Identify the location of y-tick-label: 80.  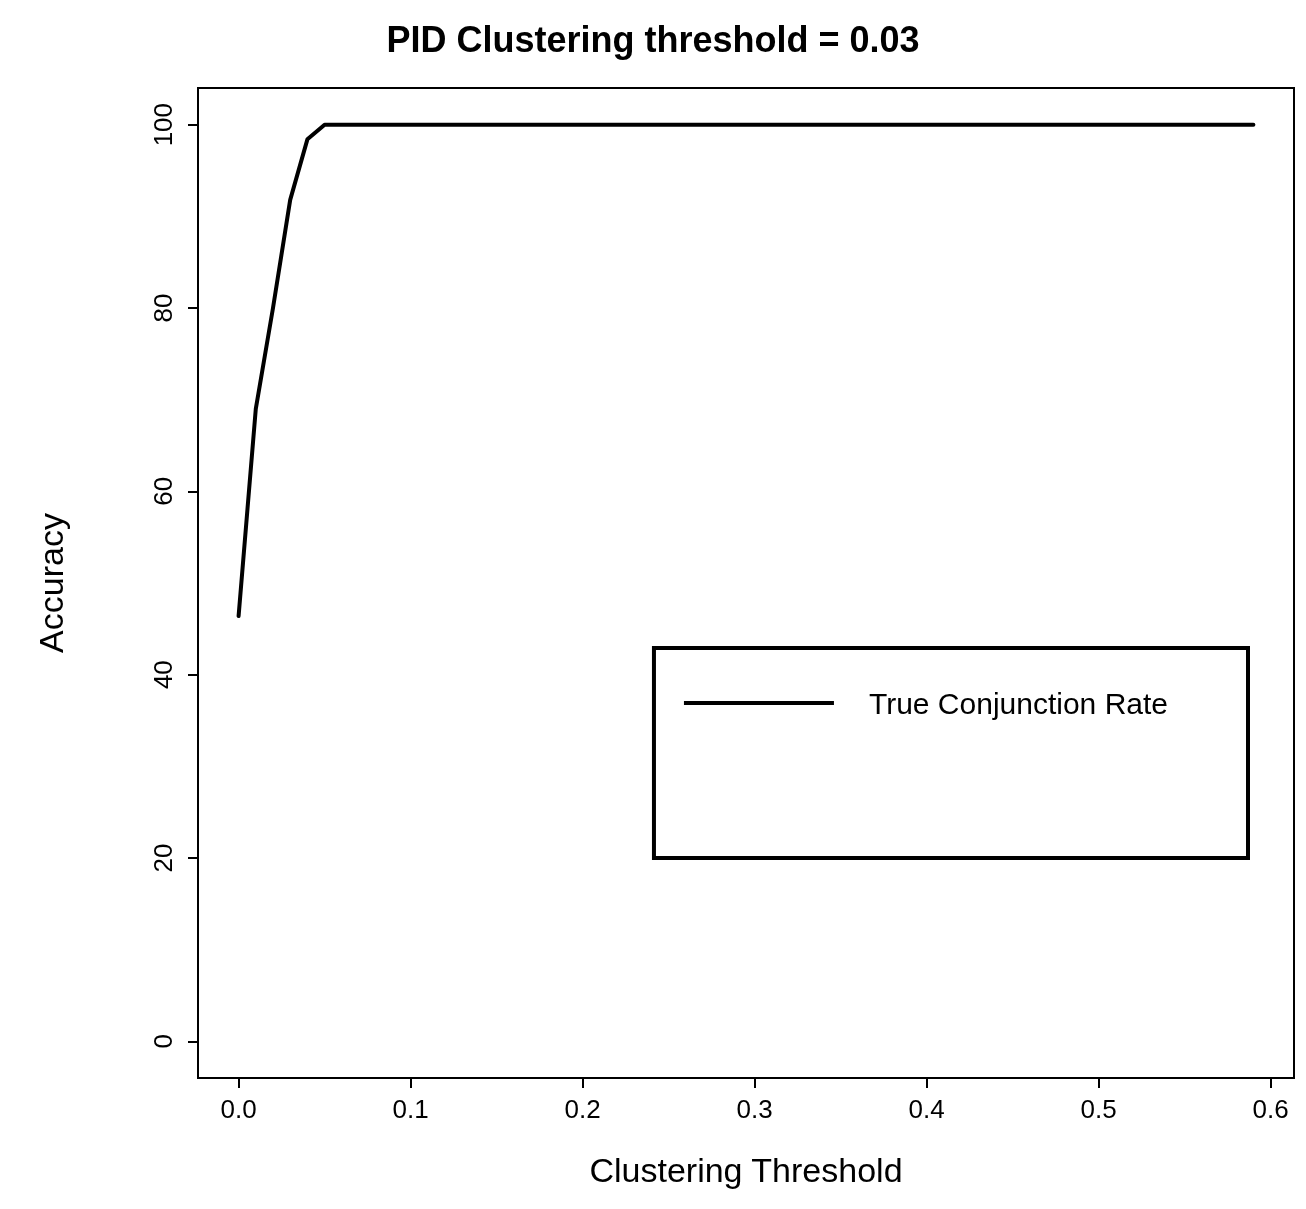
(163, 308).